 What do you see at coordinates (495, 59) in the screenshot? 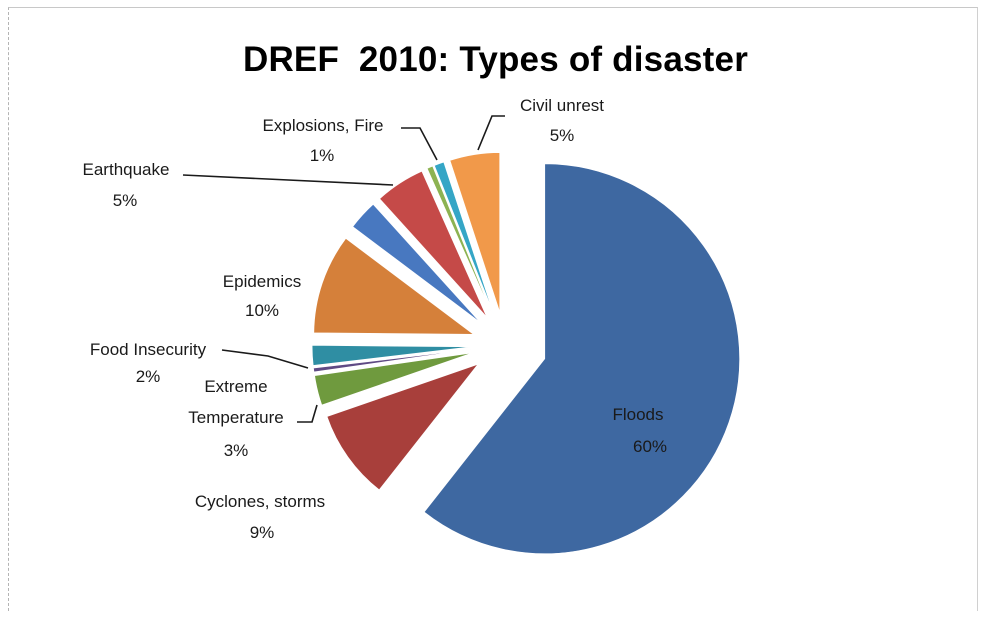
I see `chart-title: DREF 2010: Types of disaster` at bounding box center [495, 59].